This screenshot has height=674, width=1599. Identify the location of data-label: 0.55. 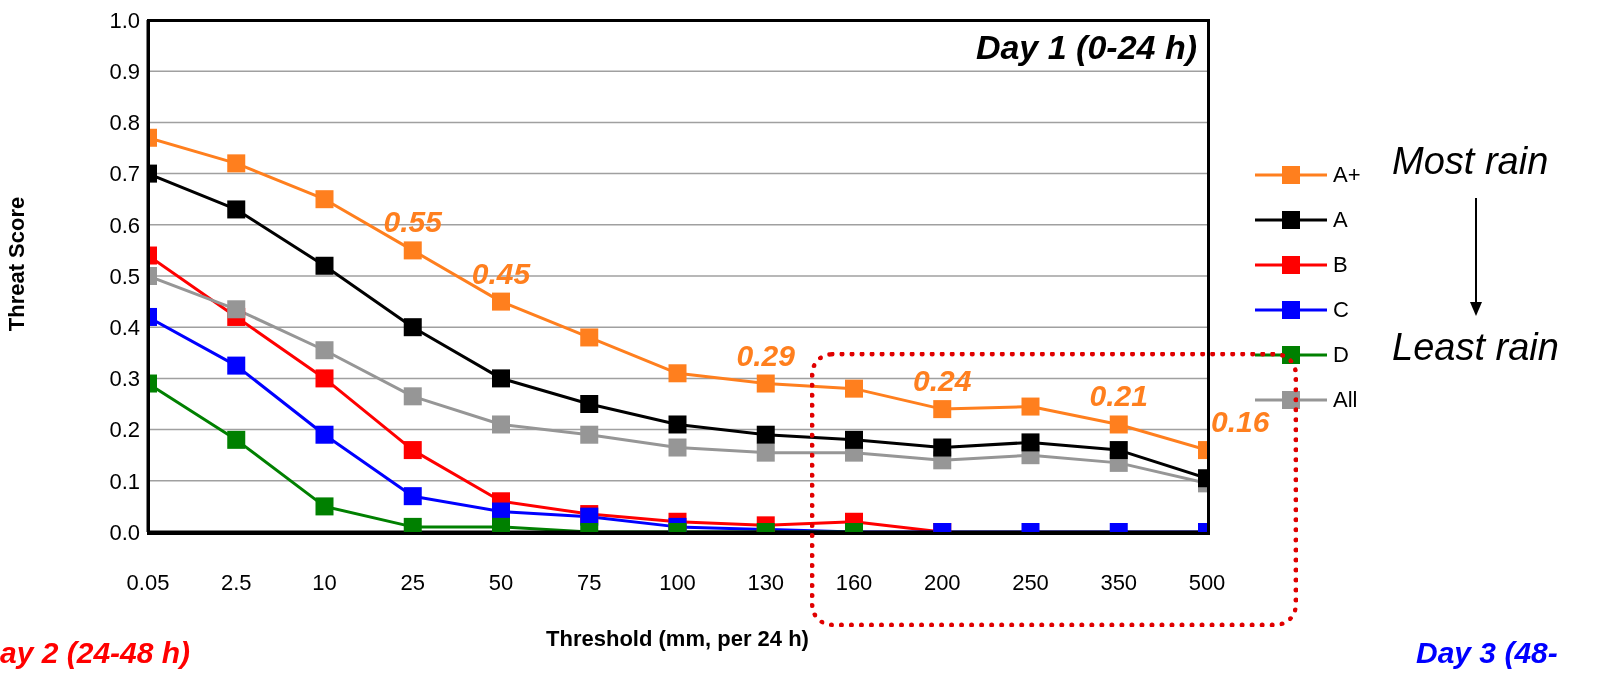
(413, 222).